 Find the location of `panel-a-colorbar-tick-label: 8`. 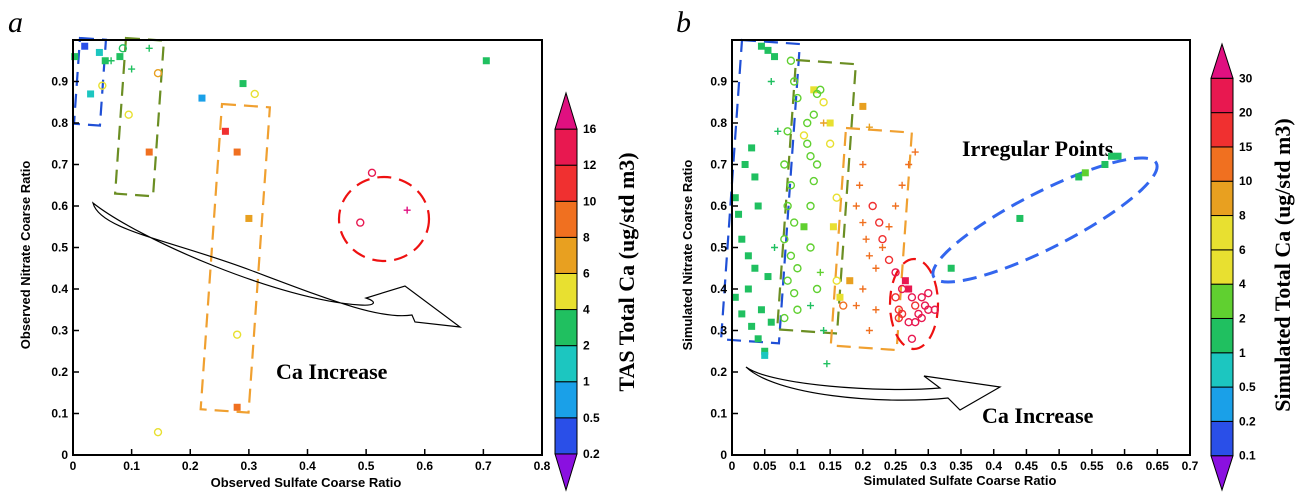

panel-a-colorbar-tick-label: 8 is located at coordinates (586, 237).